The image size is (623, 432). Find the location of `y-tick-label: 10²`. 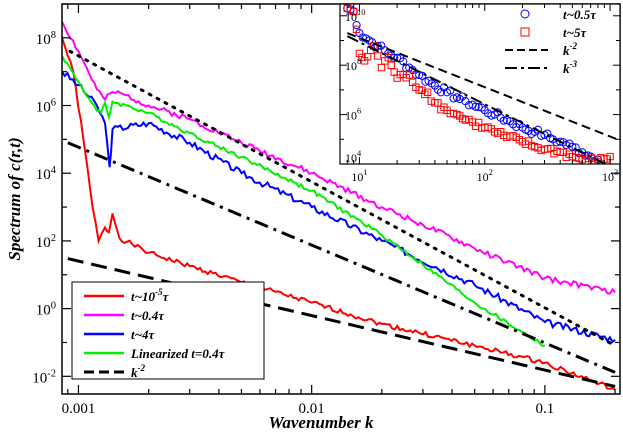

y-tick-label: 10² is located at coordinates (46, 242).